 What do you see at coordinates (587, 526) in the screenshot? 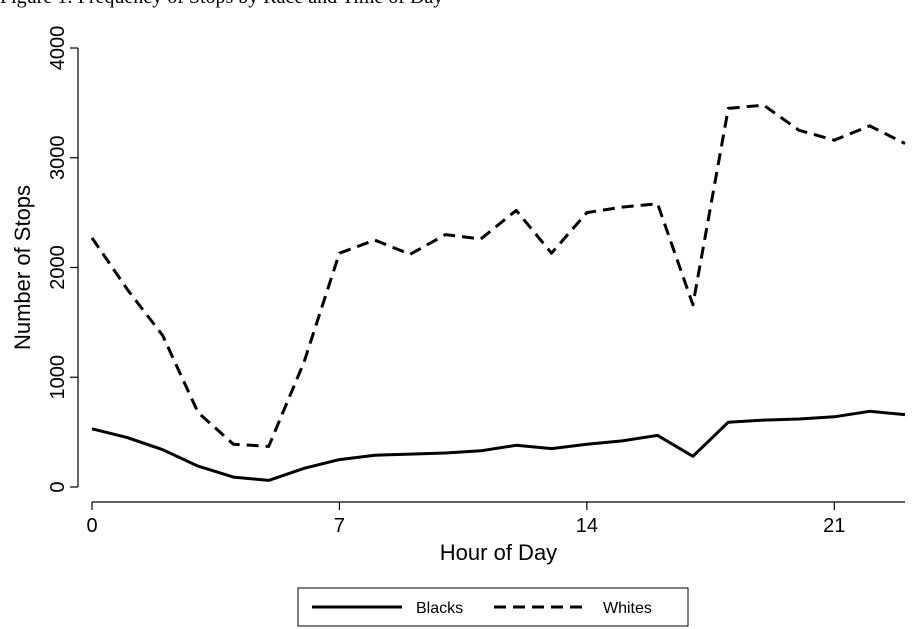
I see `x-tick-label: 14` at bounding box center [587, 526].